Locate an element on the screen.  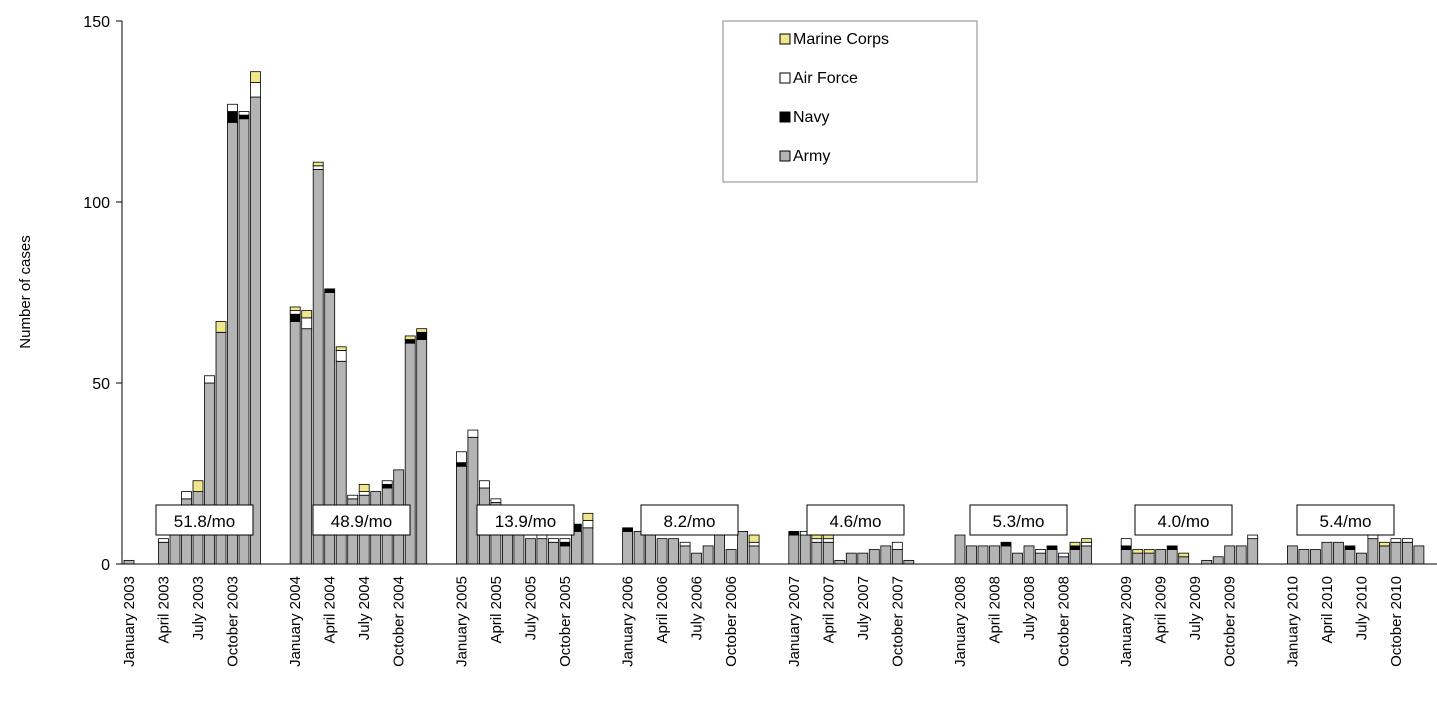
legend-swatch-army is located at coordinates (785, 156).